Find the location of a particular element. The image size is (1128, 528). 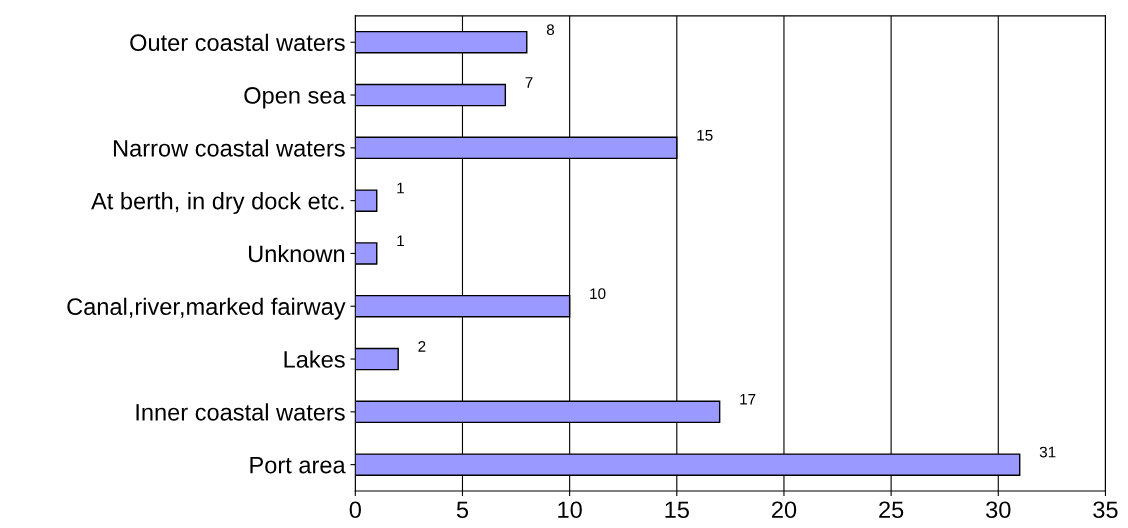

x-tick-label: 5 is located at coordinates (462, 510).